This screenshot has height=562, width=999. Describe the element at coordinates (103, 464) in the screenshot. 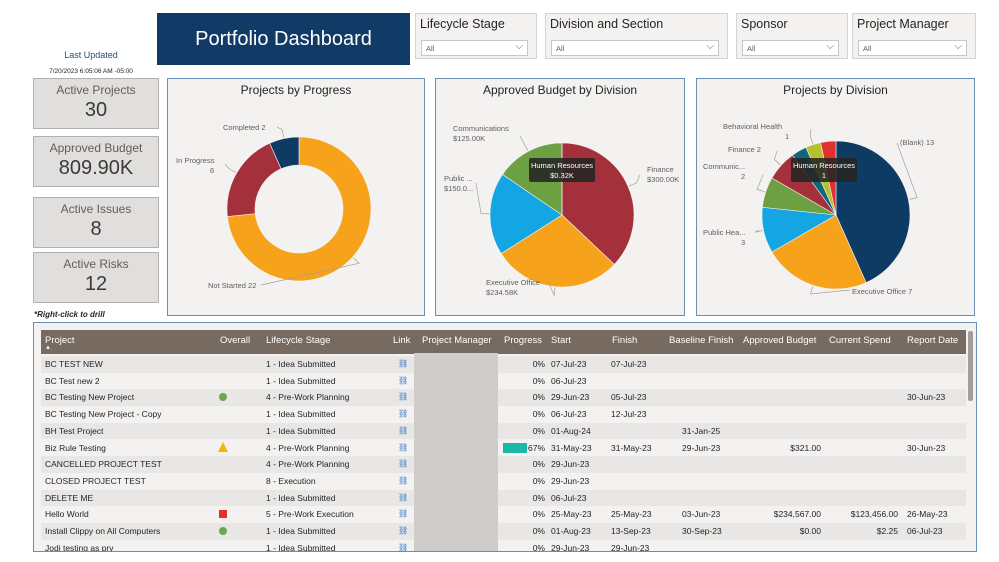

I see `cell-project: CANCELLED PROJECT TEST` at that location.